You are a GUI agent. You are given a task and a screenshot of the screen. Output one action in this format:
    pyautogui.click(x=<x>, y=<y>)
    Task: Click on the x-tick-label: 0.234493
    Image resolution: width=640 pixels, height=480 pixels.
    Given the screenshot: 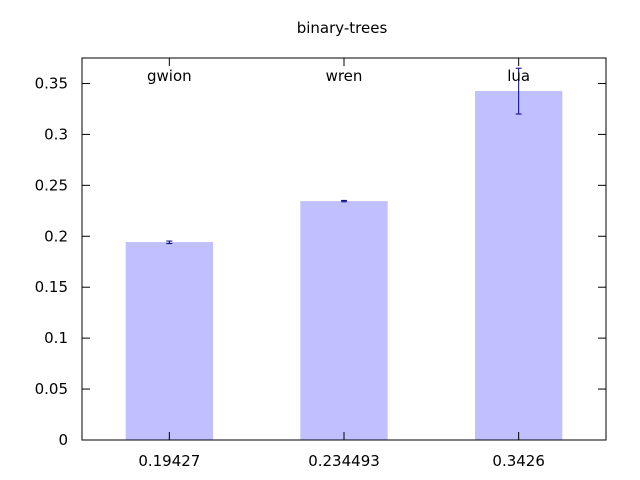 What is the action you would take?
    pyautogui.click(x=344, y=461)
    